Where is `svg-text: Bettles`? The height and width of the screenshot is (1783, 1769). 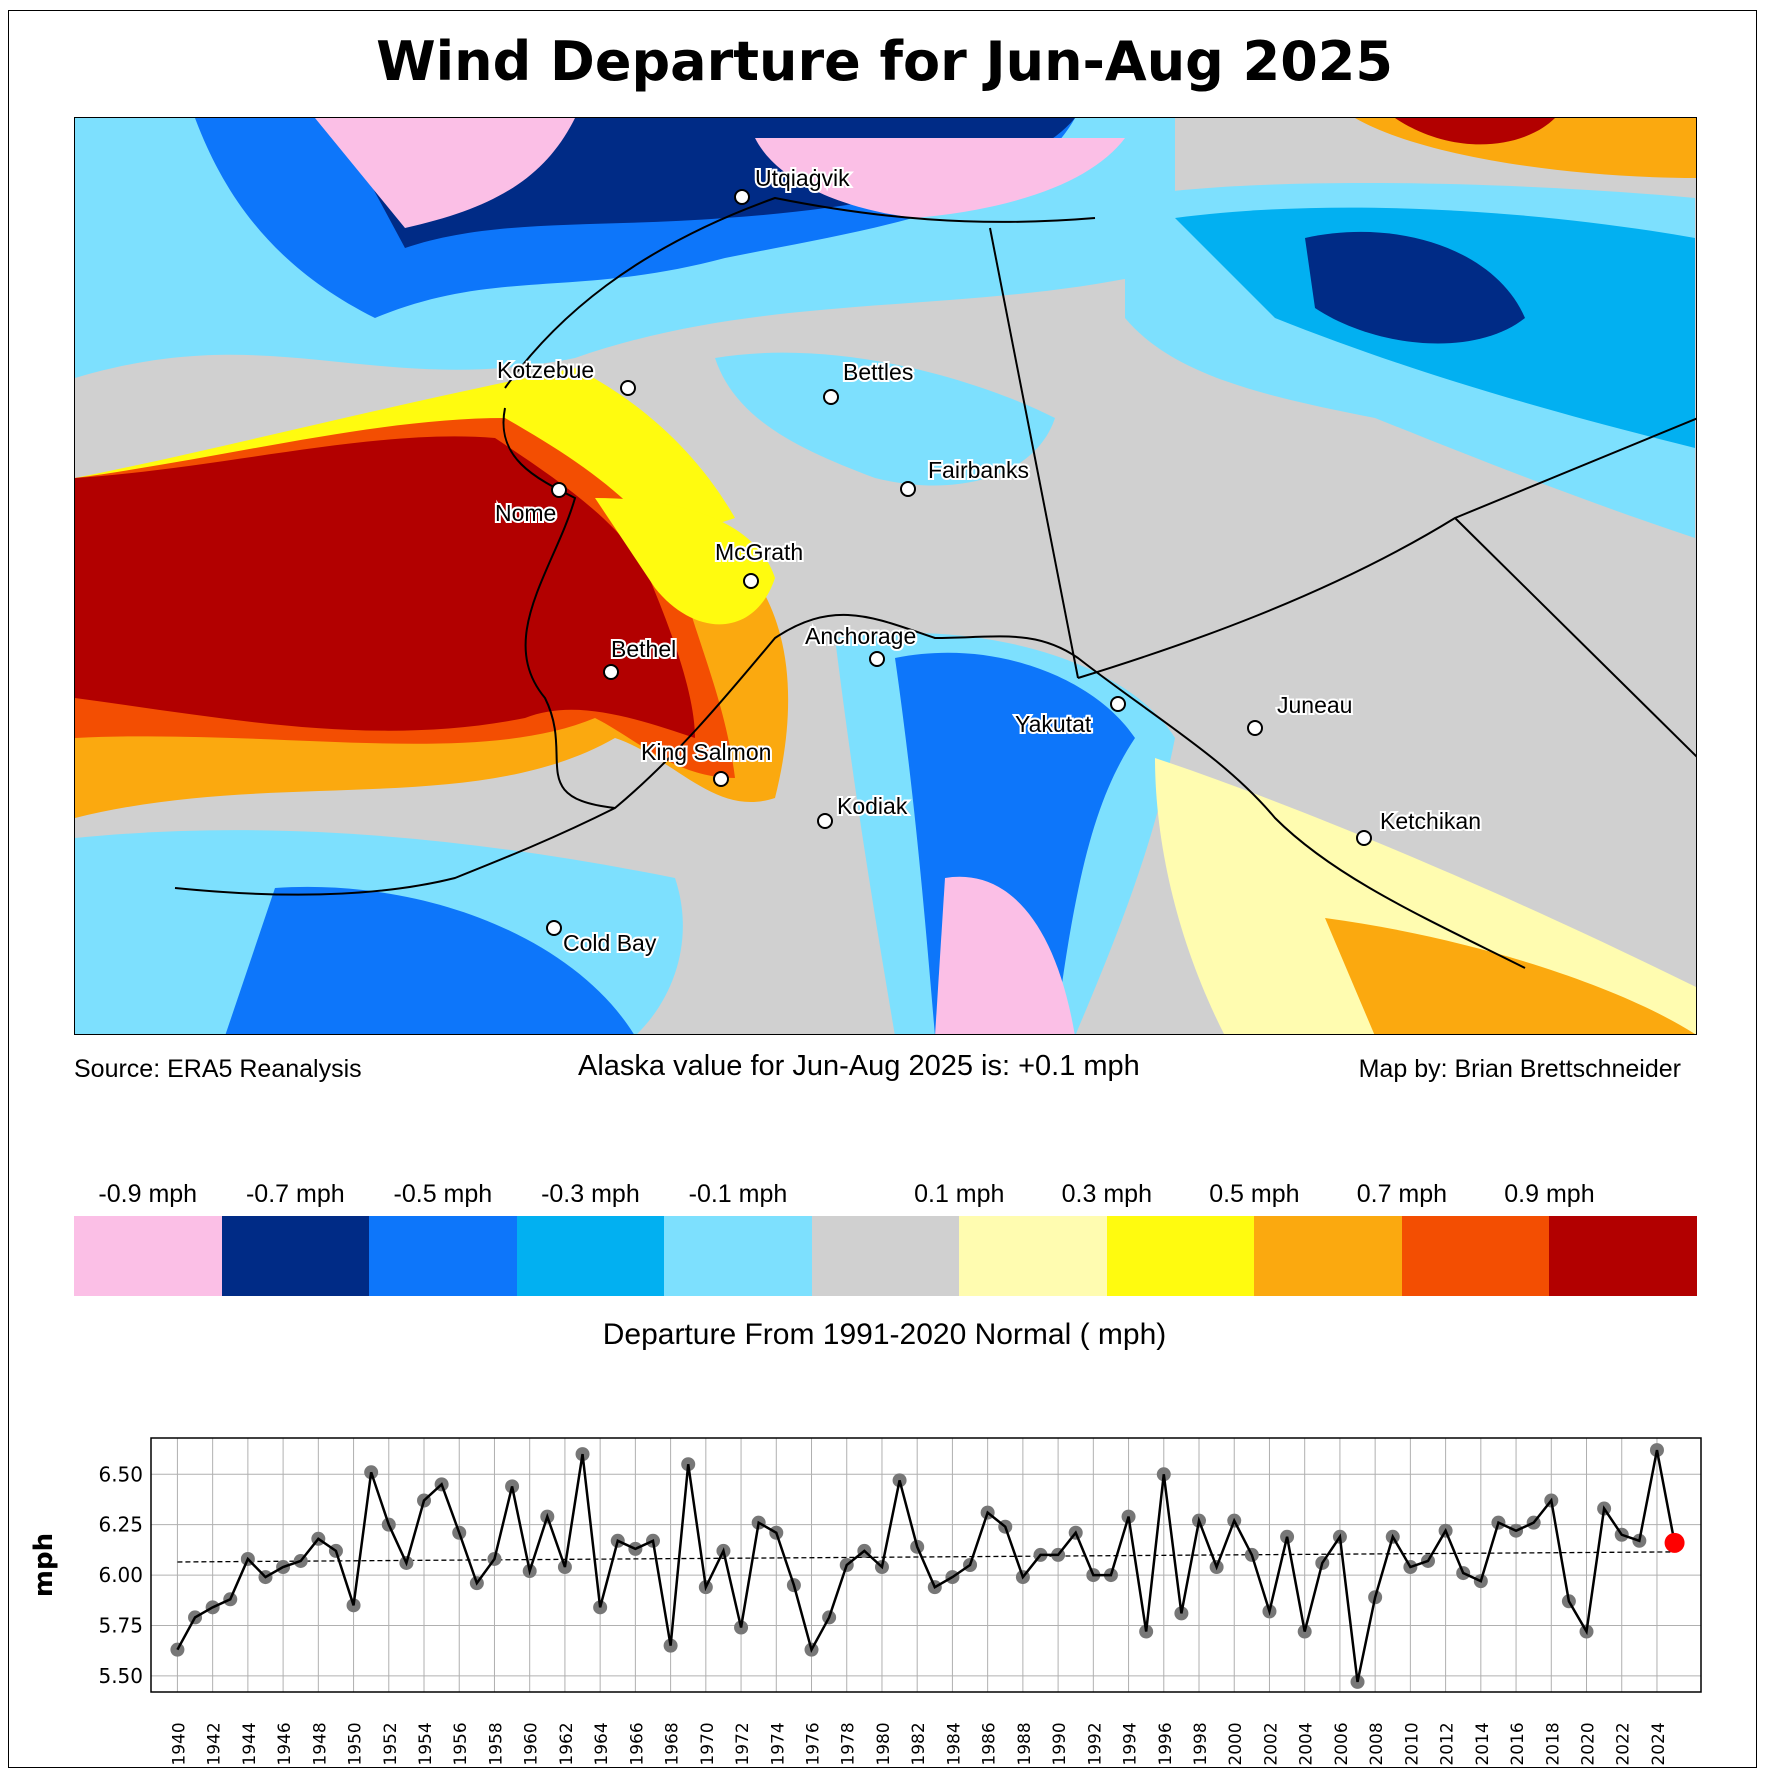 svg-text: Bettles is located at coordinates (878, 372).